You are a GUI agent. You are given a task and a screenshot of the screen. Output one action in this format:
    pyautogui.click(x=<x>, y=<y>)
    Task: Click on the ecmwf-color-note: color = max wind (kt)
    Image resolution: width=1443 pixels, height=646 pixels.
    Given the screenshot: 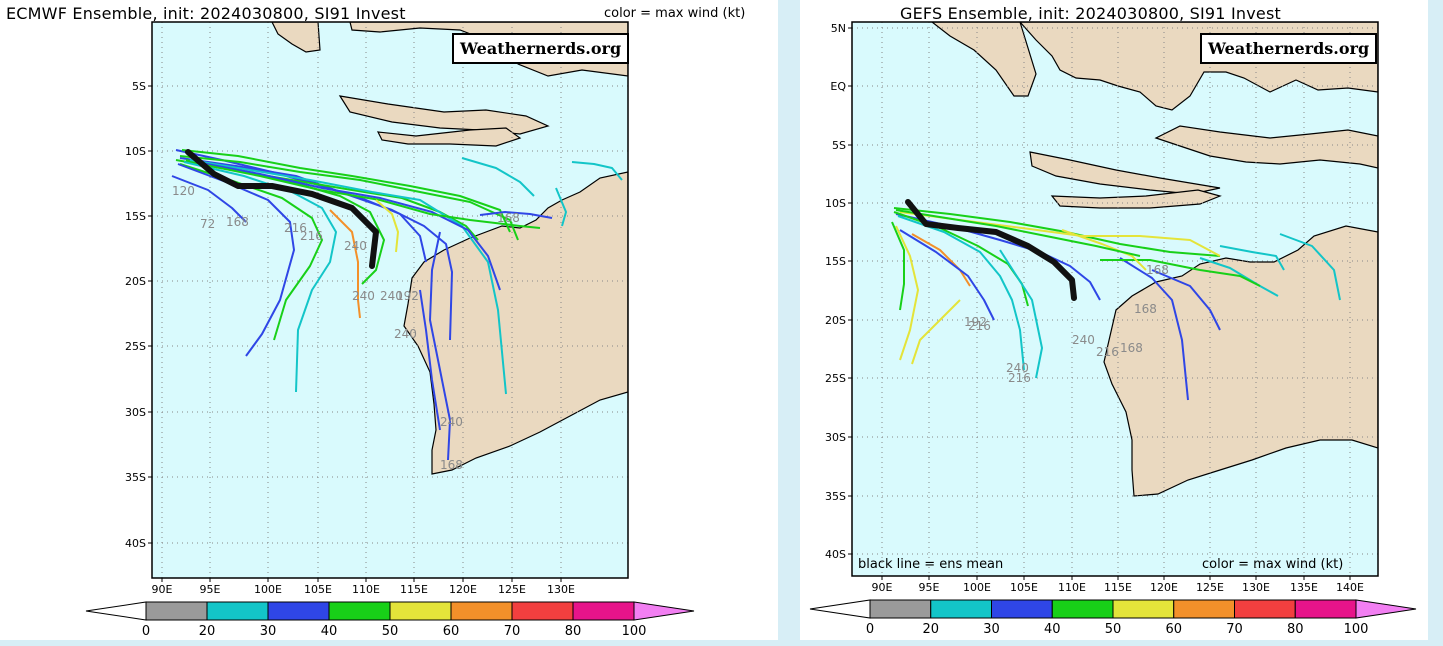 What is the action you would take?
    pyautogui.click(x=675, y=13)
    